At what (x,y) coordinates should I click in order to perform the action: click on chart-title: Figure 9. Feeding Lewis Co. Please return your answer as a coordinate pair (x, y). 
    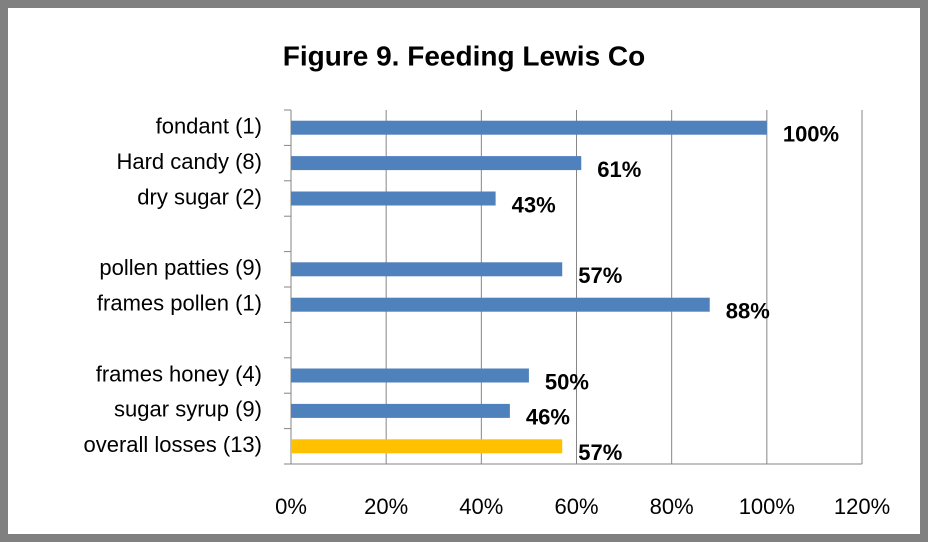
    Looking at the image, I should click on (464, 55).